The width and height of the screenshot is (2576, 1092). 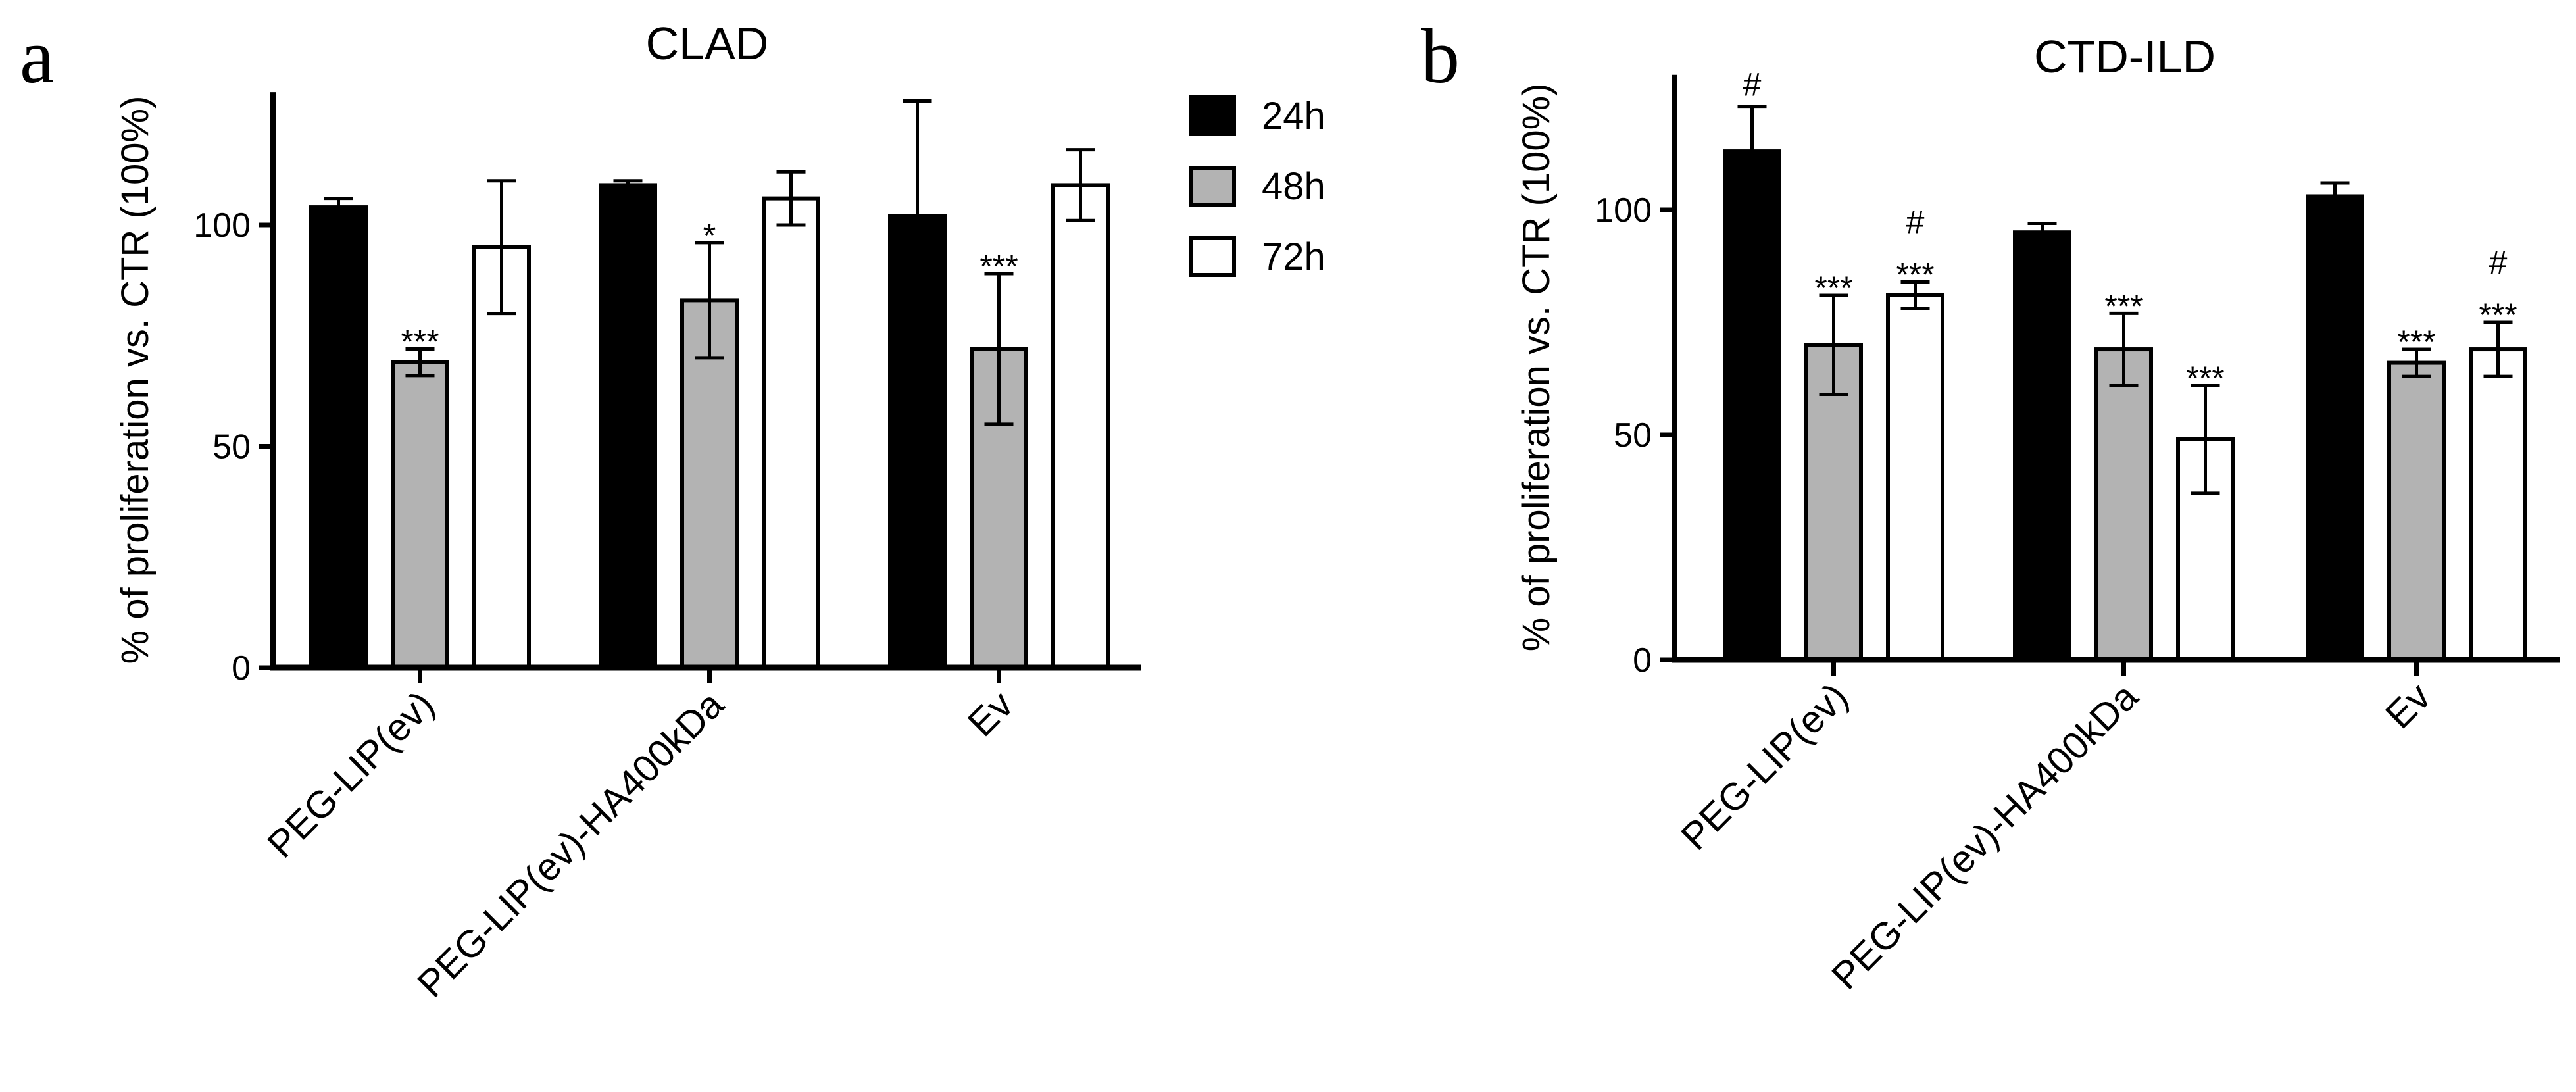 I want to click on panel-letter: a, so click(x=37, y=56).